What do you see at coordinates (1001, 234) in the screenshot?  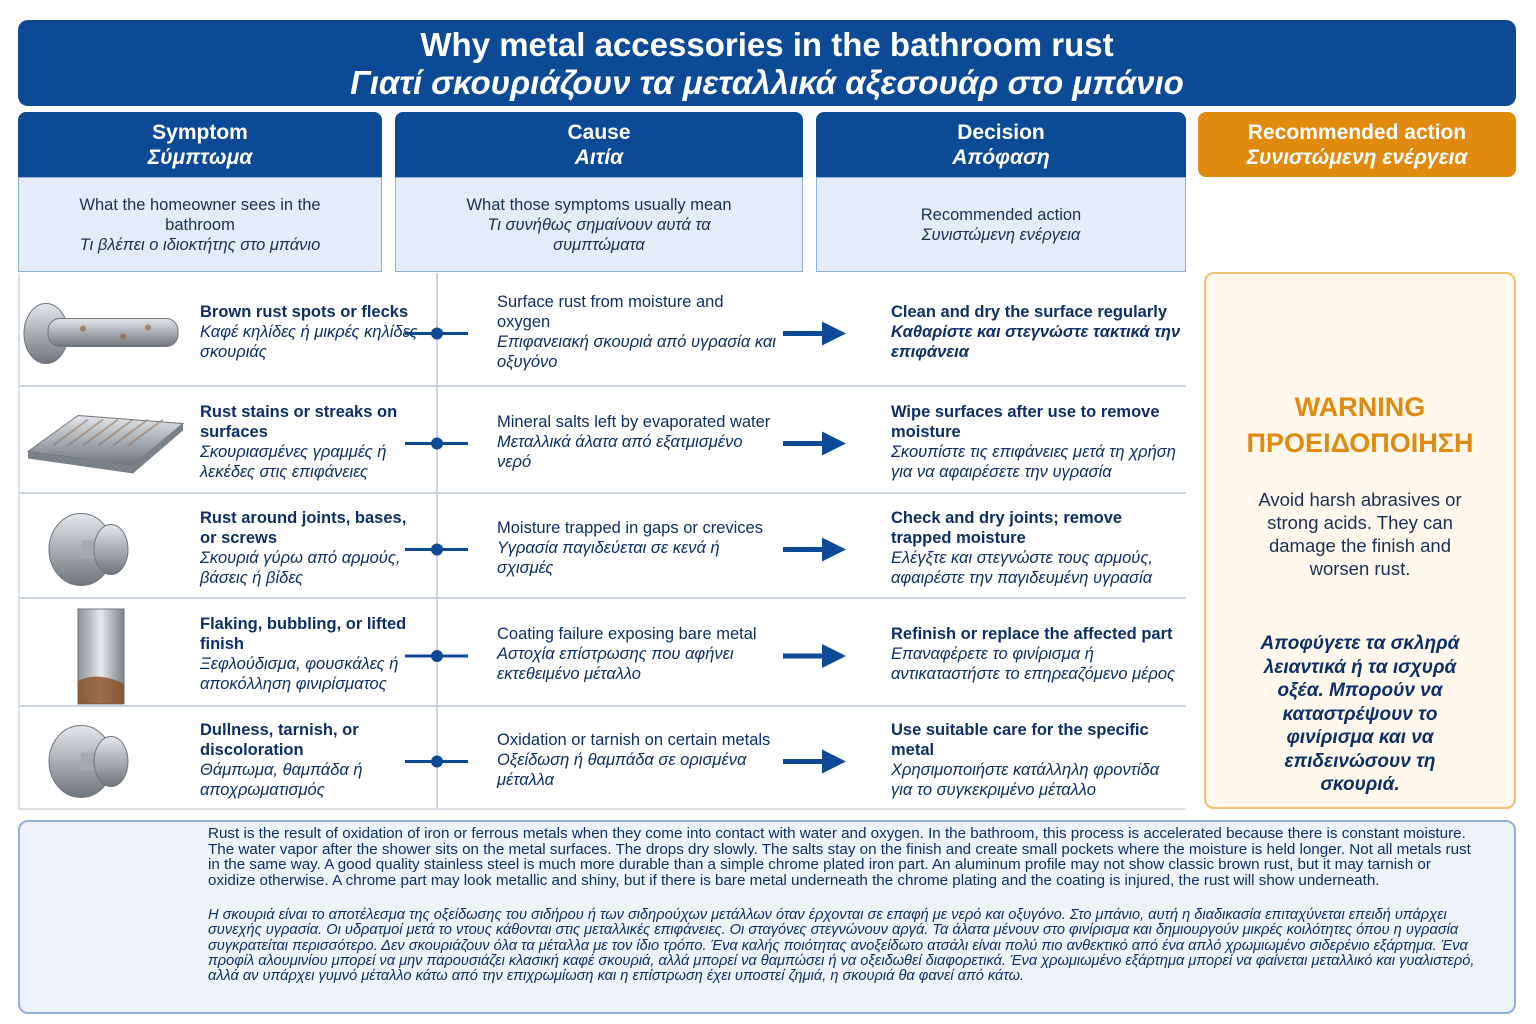 I see `subheader-text-greek: Συνιστώμενη ενέργεια` at bounding box center [1001, 234].